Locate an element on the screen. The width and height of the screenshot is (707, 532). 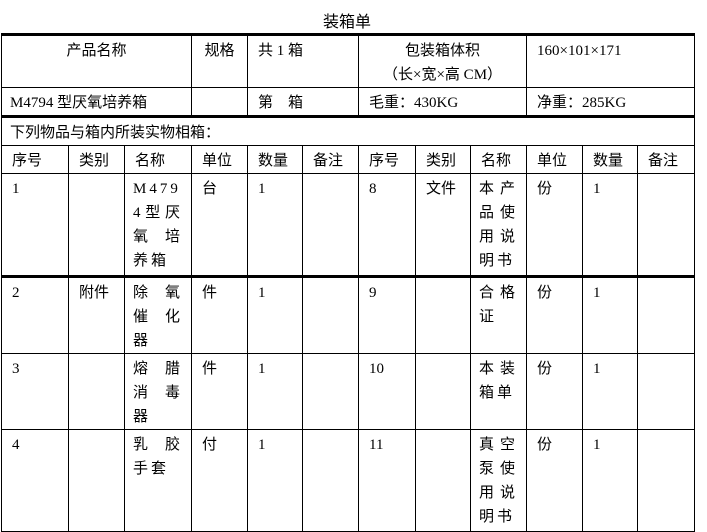
item-name: 合格证 is located at coordinates (499, 314).